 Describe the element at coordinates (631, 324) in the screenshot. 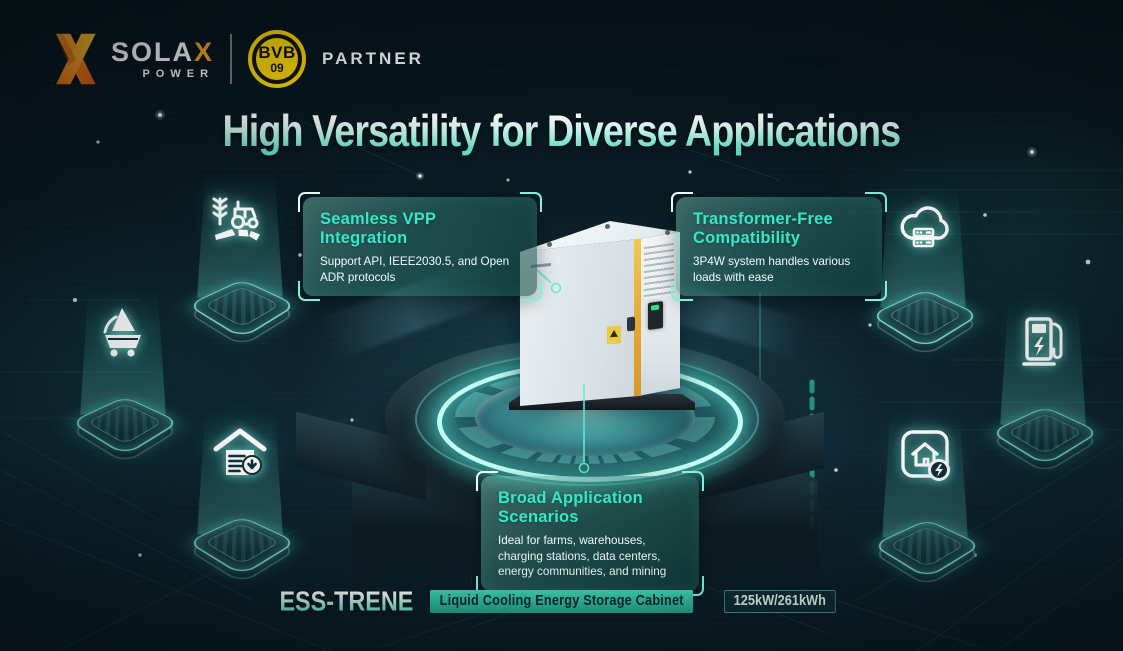

I see `cabinet-handle` at that location.